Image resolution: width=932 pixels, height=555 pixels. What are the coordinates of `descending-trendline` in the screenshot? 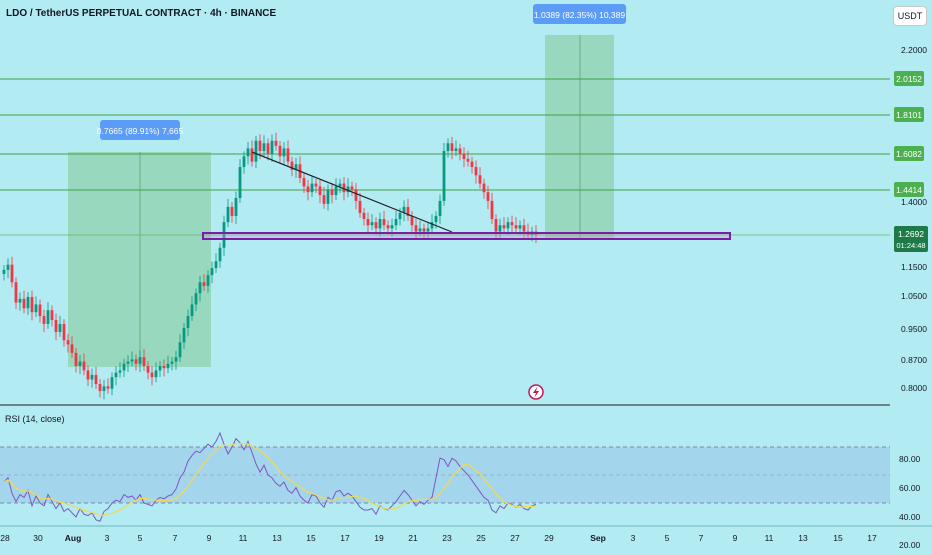 It's located at (352, 192).